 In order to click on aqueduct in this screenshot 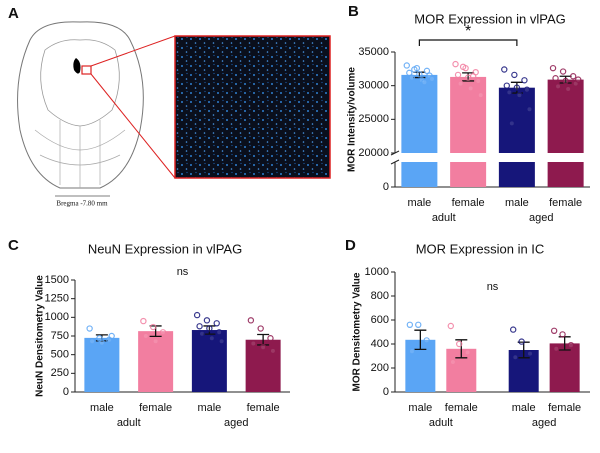, I will do `click(77, 66)`.